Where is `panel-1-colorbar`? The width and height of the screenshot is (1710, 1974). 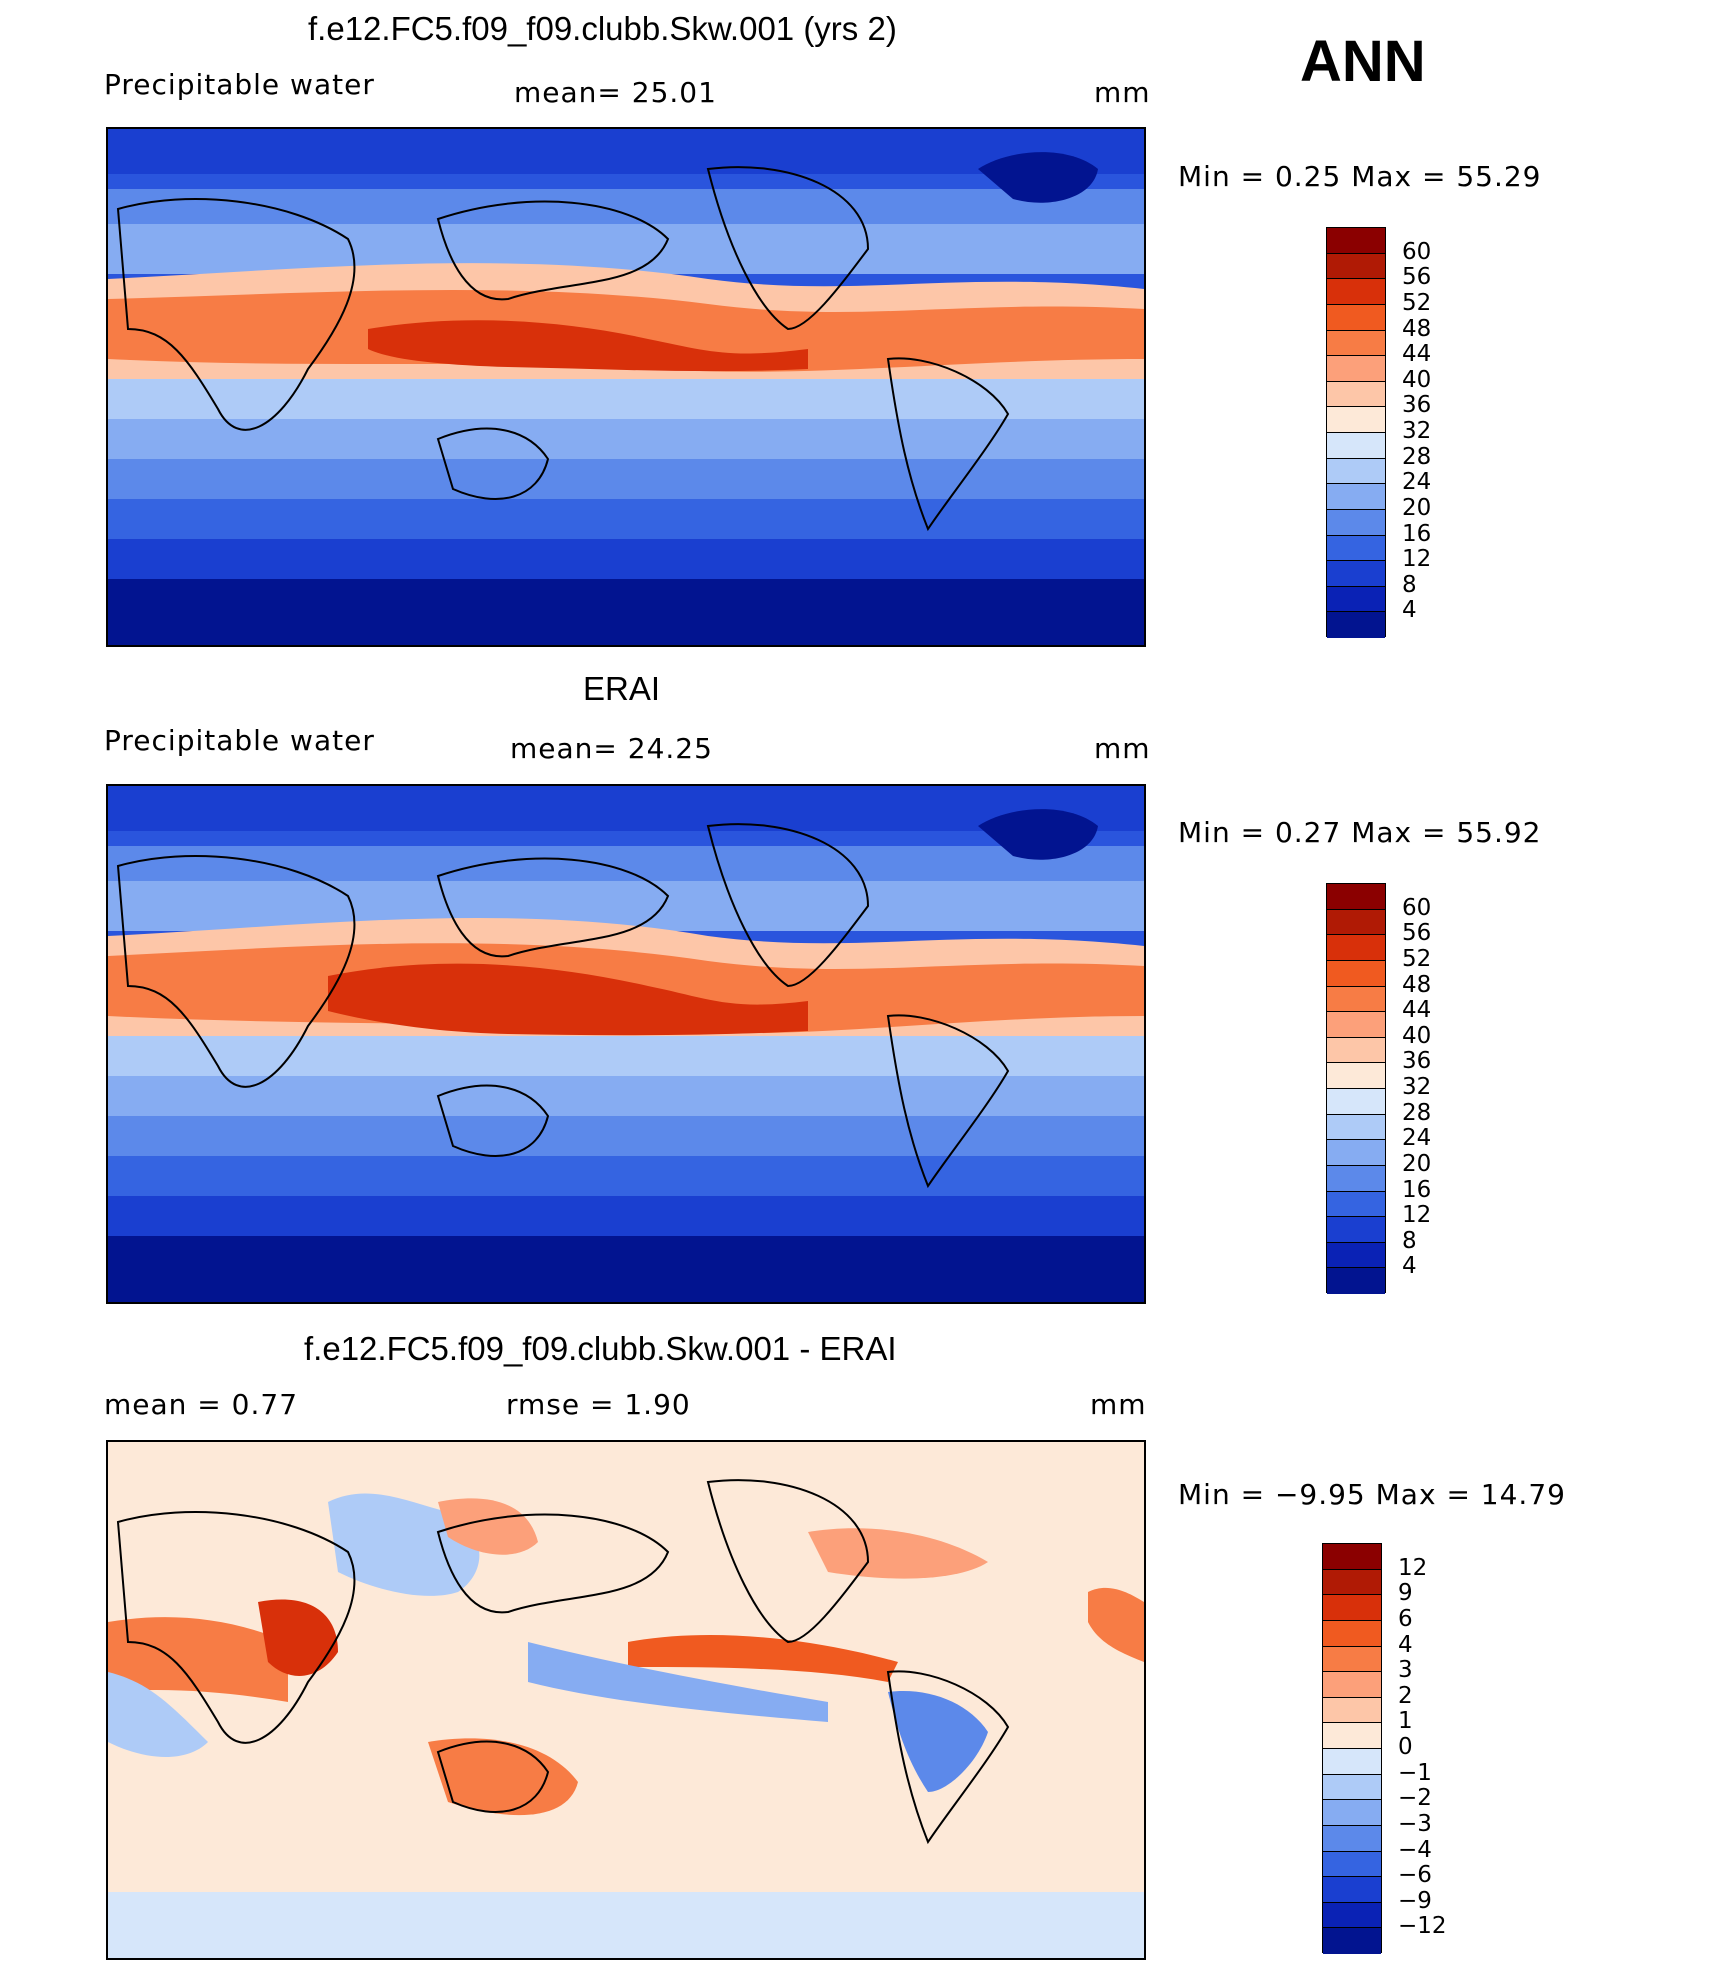 panel-1-colorbar is located at coordinates (1356, 432).